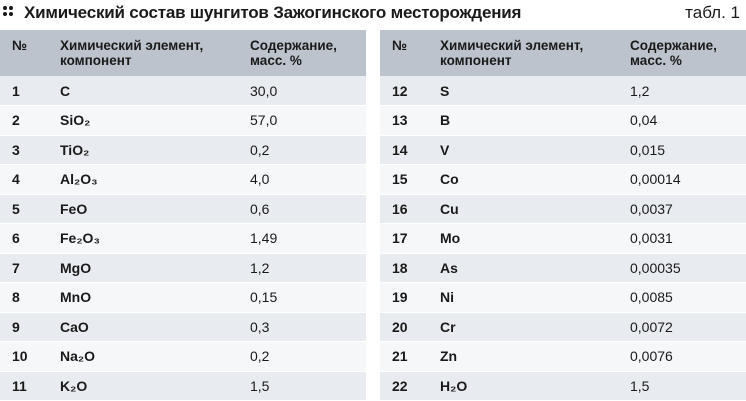  What do you see at coordinates (529, 179) in the screenshot?
I see `row-element: Co` at bounding box center [529, 179].